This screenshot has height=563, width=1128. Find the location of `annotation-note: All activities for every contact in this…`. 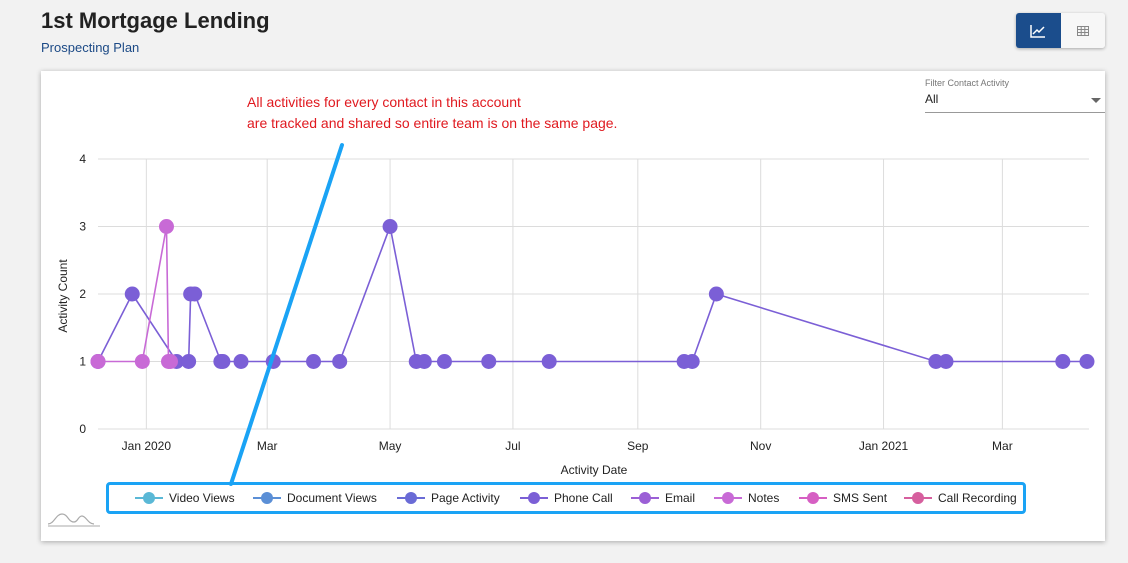

annotation-note: All activities for every contact in this… is located at coordinates (432, 113).